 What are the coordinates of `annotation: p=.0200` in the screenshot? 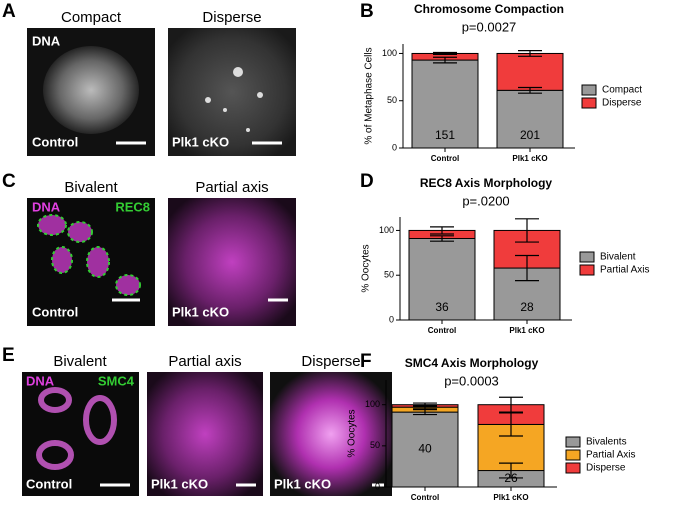 It's located at (485, 200).